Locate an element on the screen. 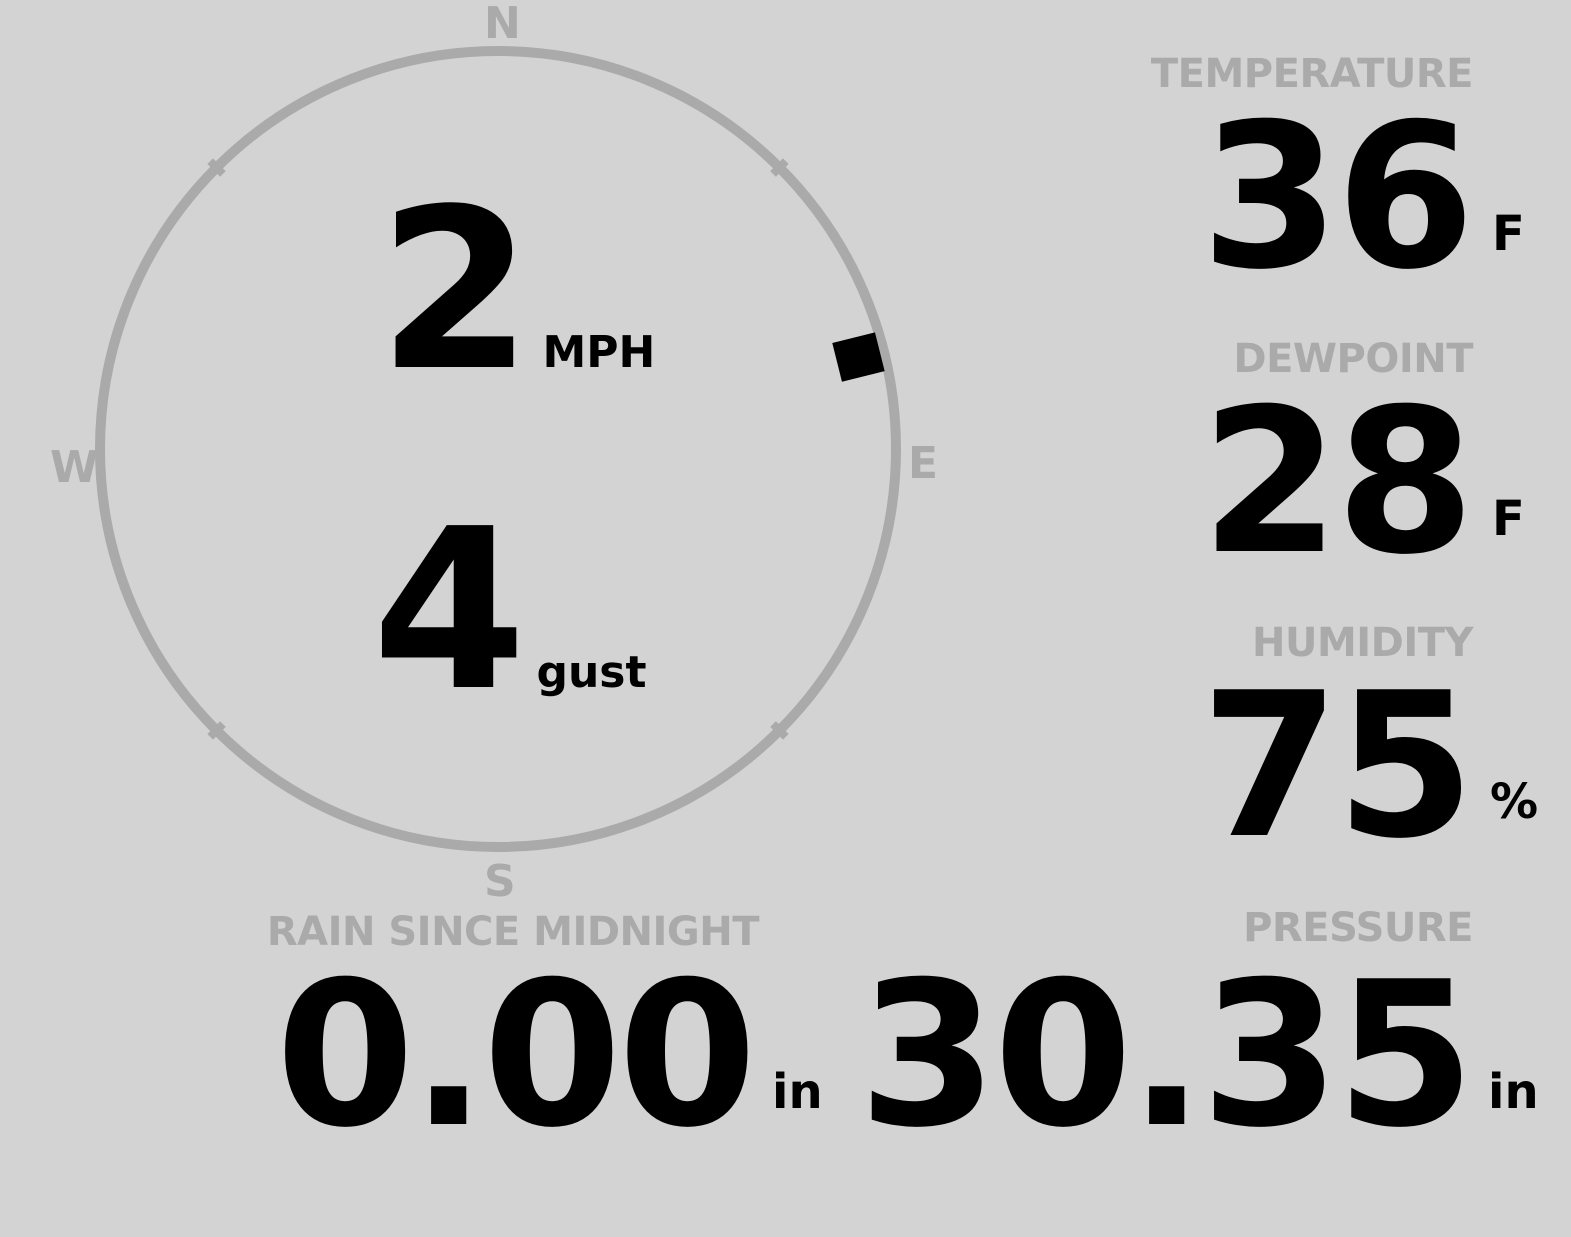  pressure-value: 30.35 is located at coordinates (1166, 1055).